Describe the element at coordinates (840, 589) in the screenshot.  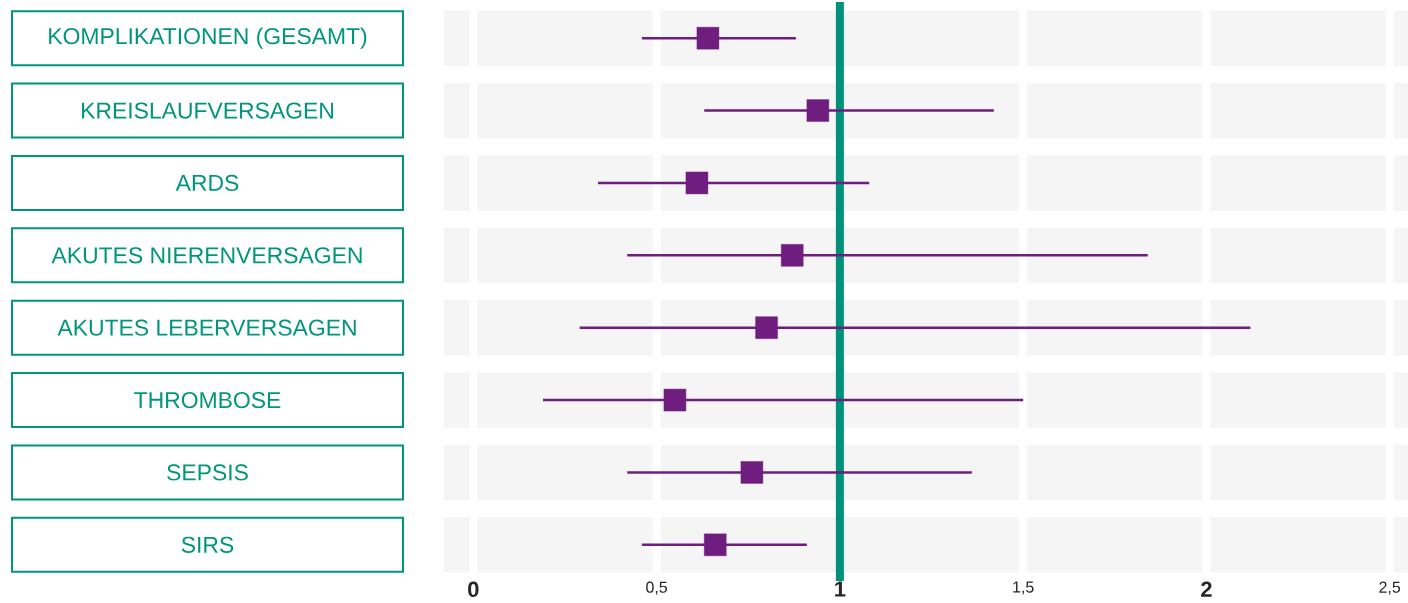
I see `x-tick-label: 1` at that location.